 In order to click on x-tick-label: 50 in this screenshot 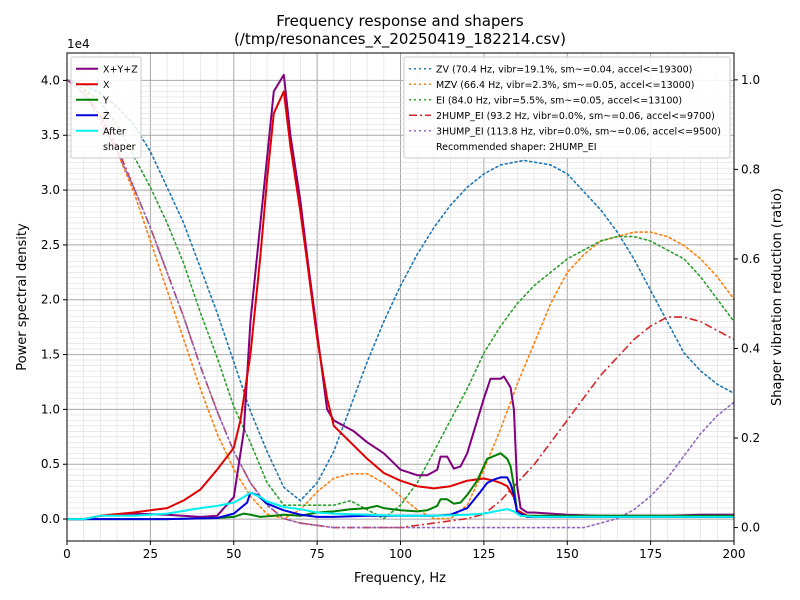, I will do `click(233, 554)`.